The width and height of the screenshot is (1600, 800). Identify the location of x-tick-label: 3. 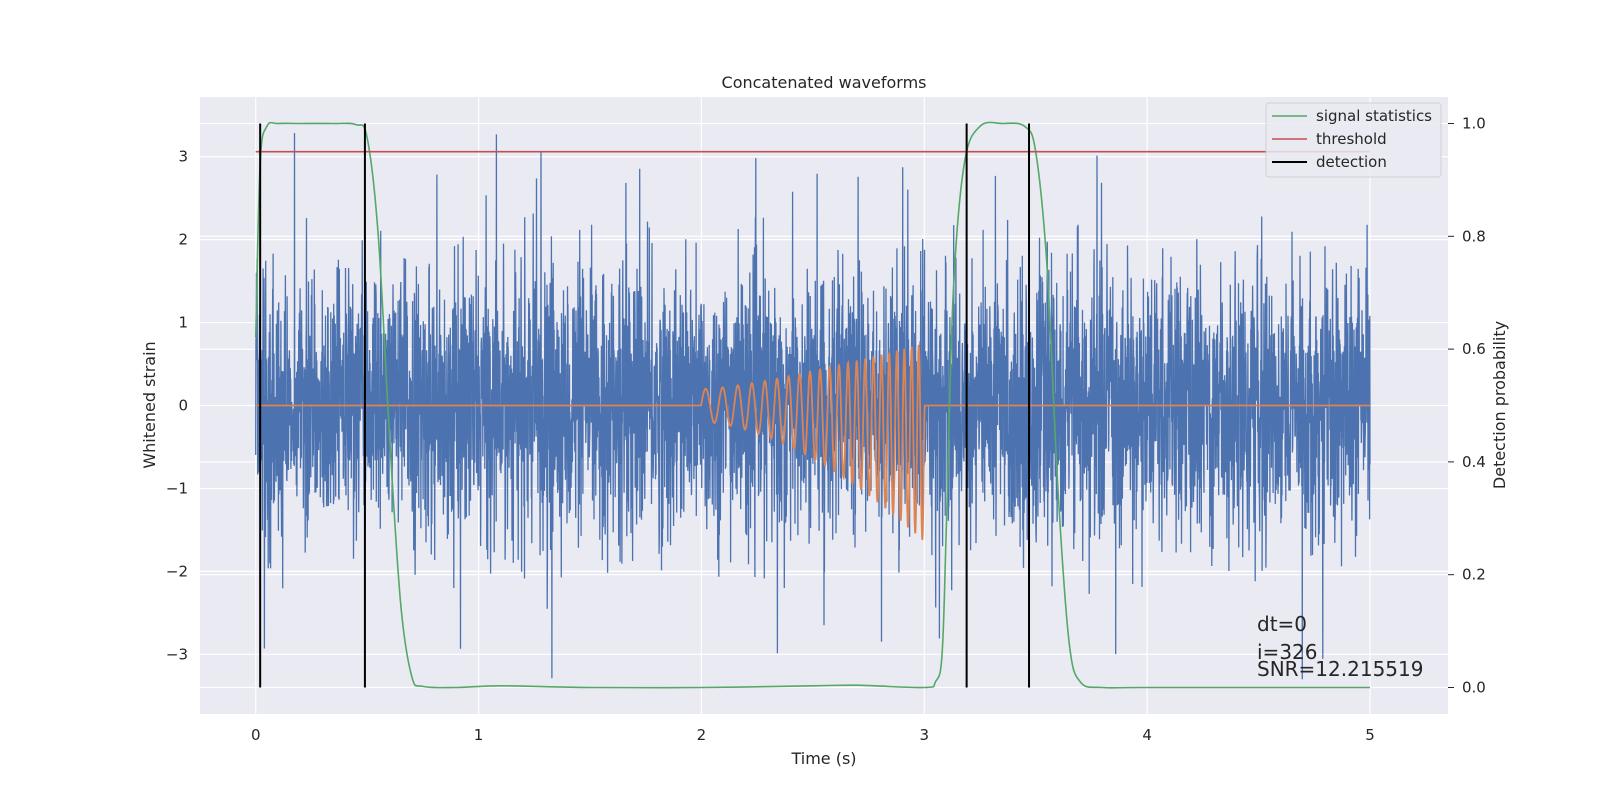
(925, 735).